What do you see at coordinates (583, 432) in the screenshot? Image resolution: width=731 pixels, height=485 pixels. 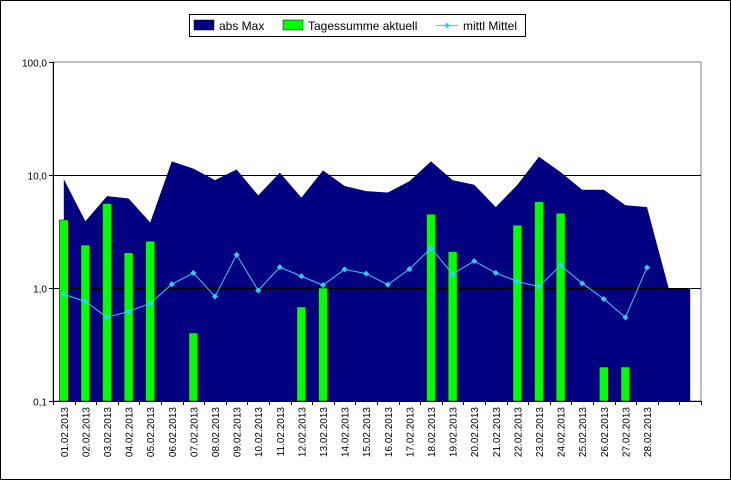 I see `x-tick-label: 25.02.2013` at bounding box center [583, 432].